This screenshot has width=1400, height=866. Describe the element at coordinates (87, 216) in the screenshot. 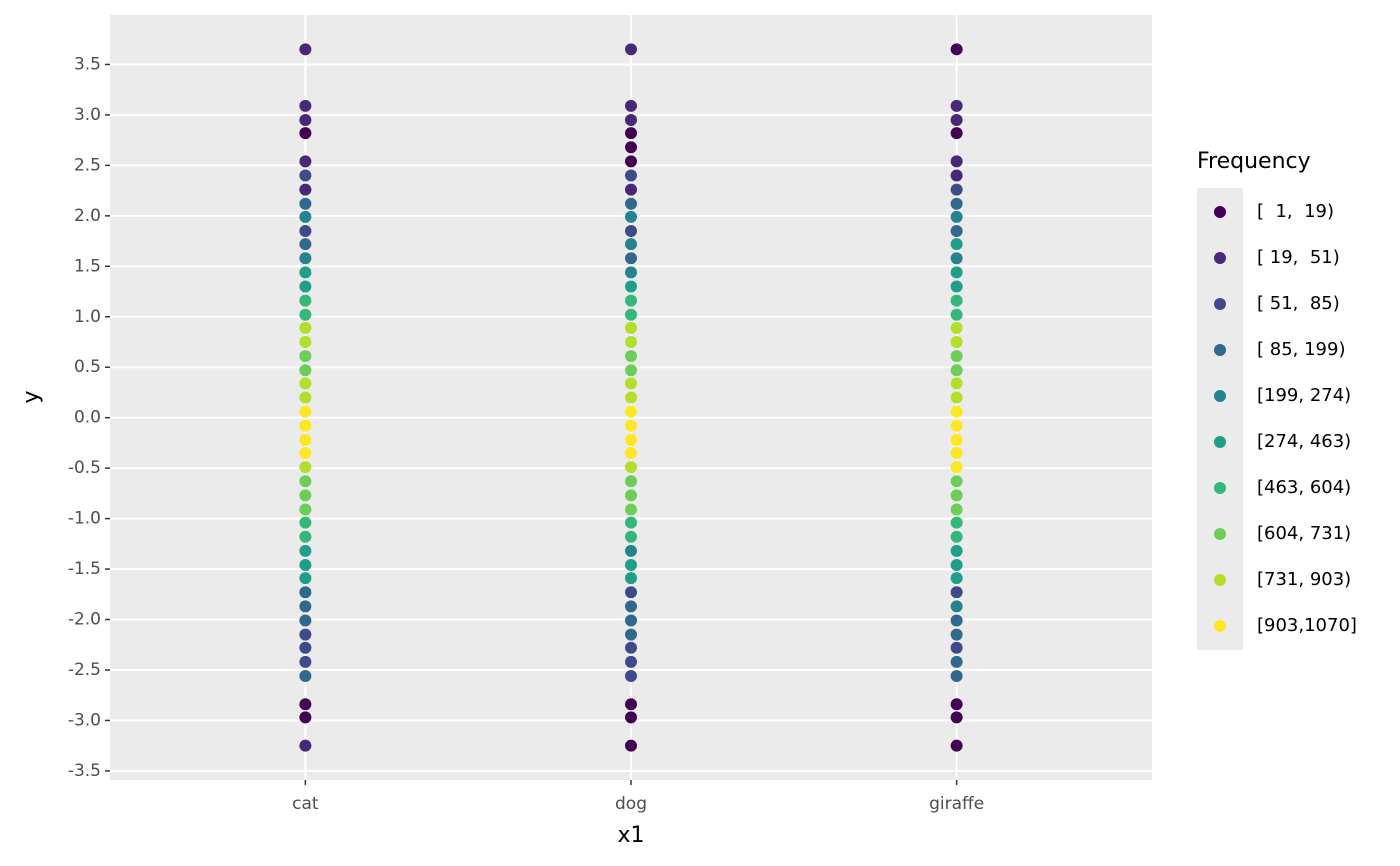

I see `y-tick-label: 2.0` at that location.